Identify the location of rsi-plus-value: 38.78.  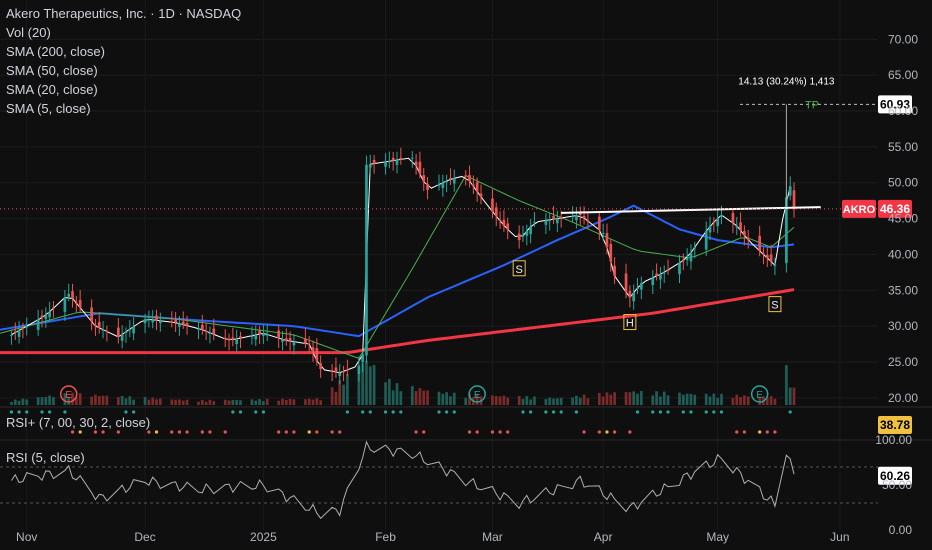
(895, 425).